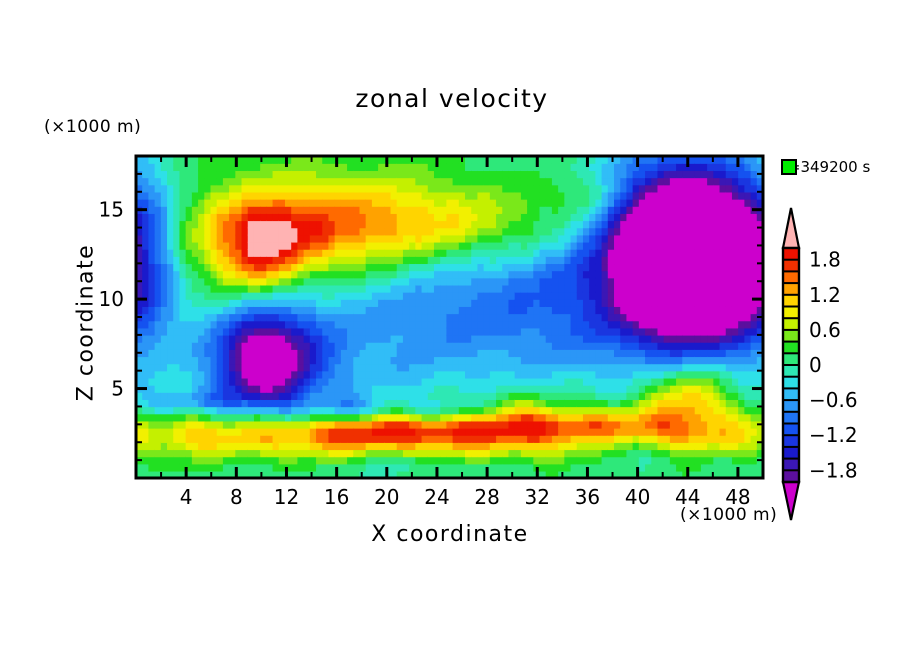  Describe the element at coordinates (186, 497) in the screenshot. I see `x-tick-label: 4` at that location.